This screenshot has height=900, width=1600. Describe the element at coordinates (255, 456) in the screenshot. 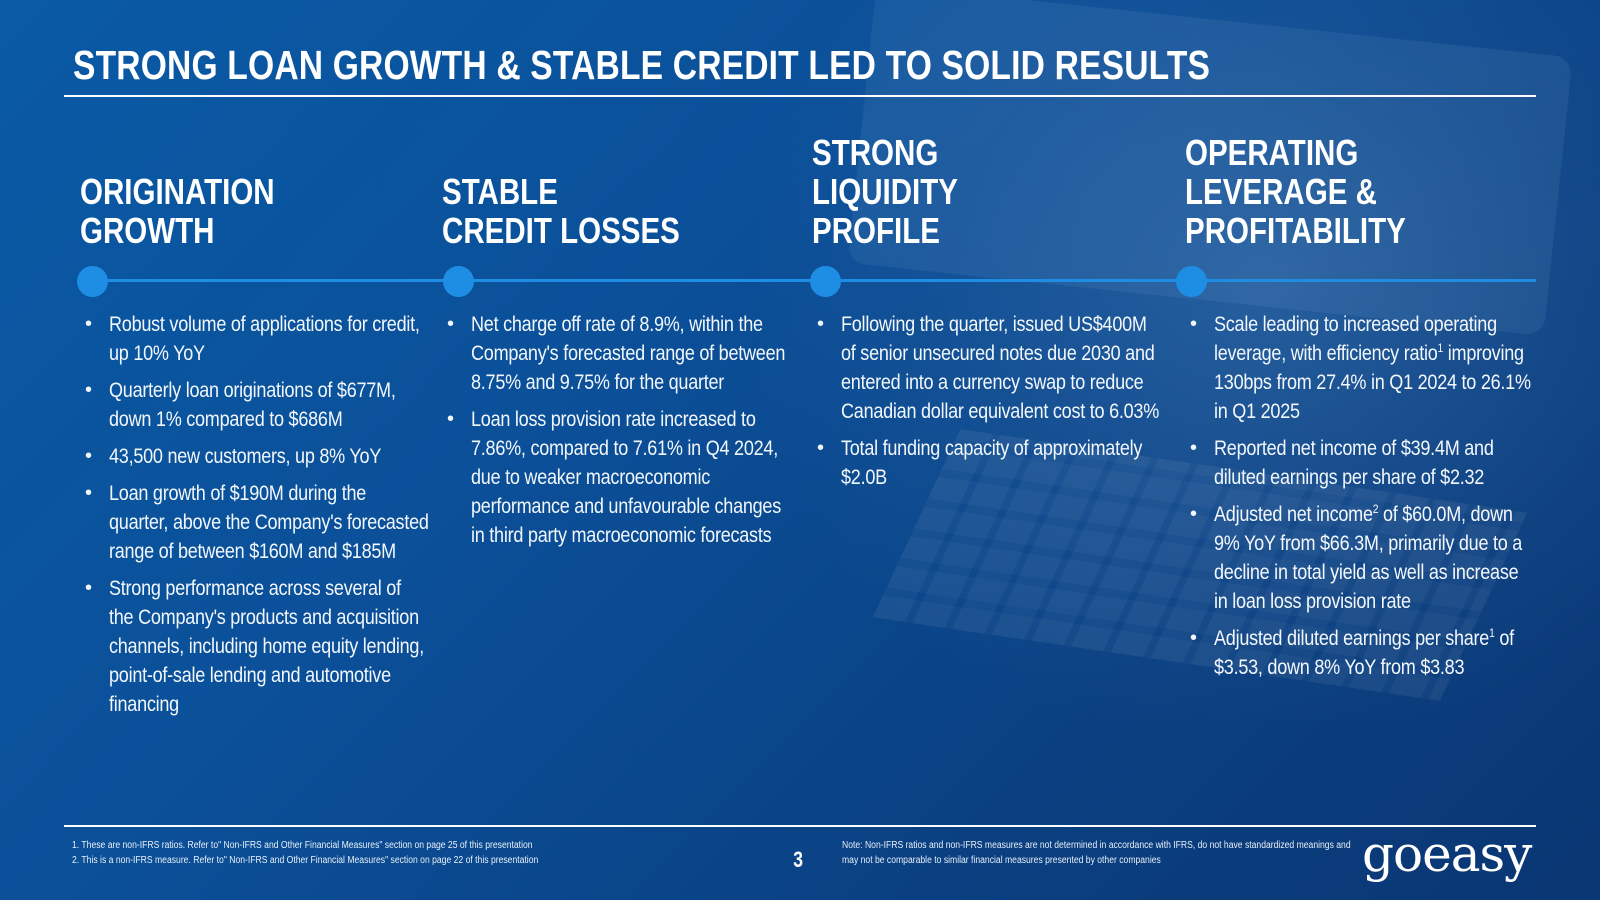

I see `bullet-item: 43,500 new customers, up 8% YoY` at that location.